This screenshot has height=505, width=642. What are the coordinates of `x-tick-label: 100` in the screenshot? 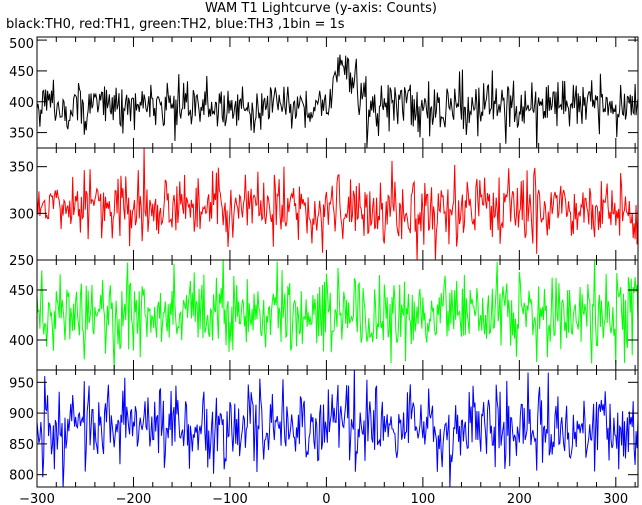 It's located at (422, 498).